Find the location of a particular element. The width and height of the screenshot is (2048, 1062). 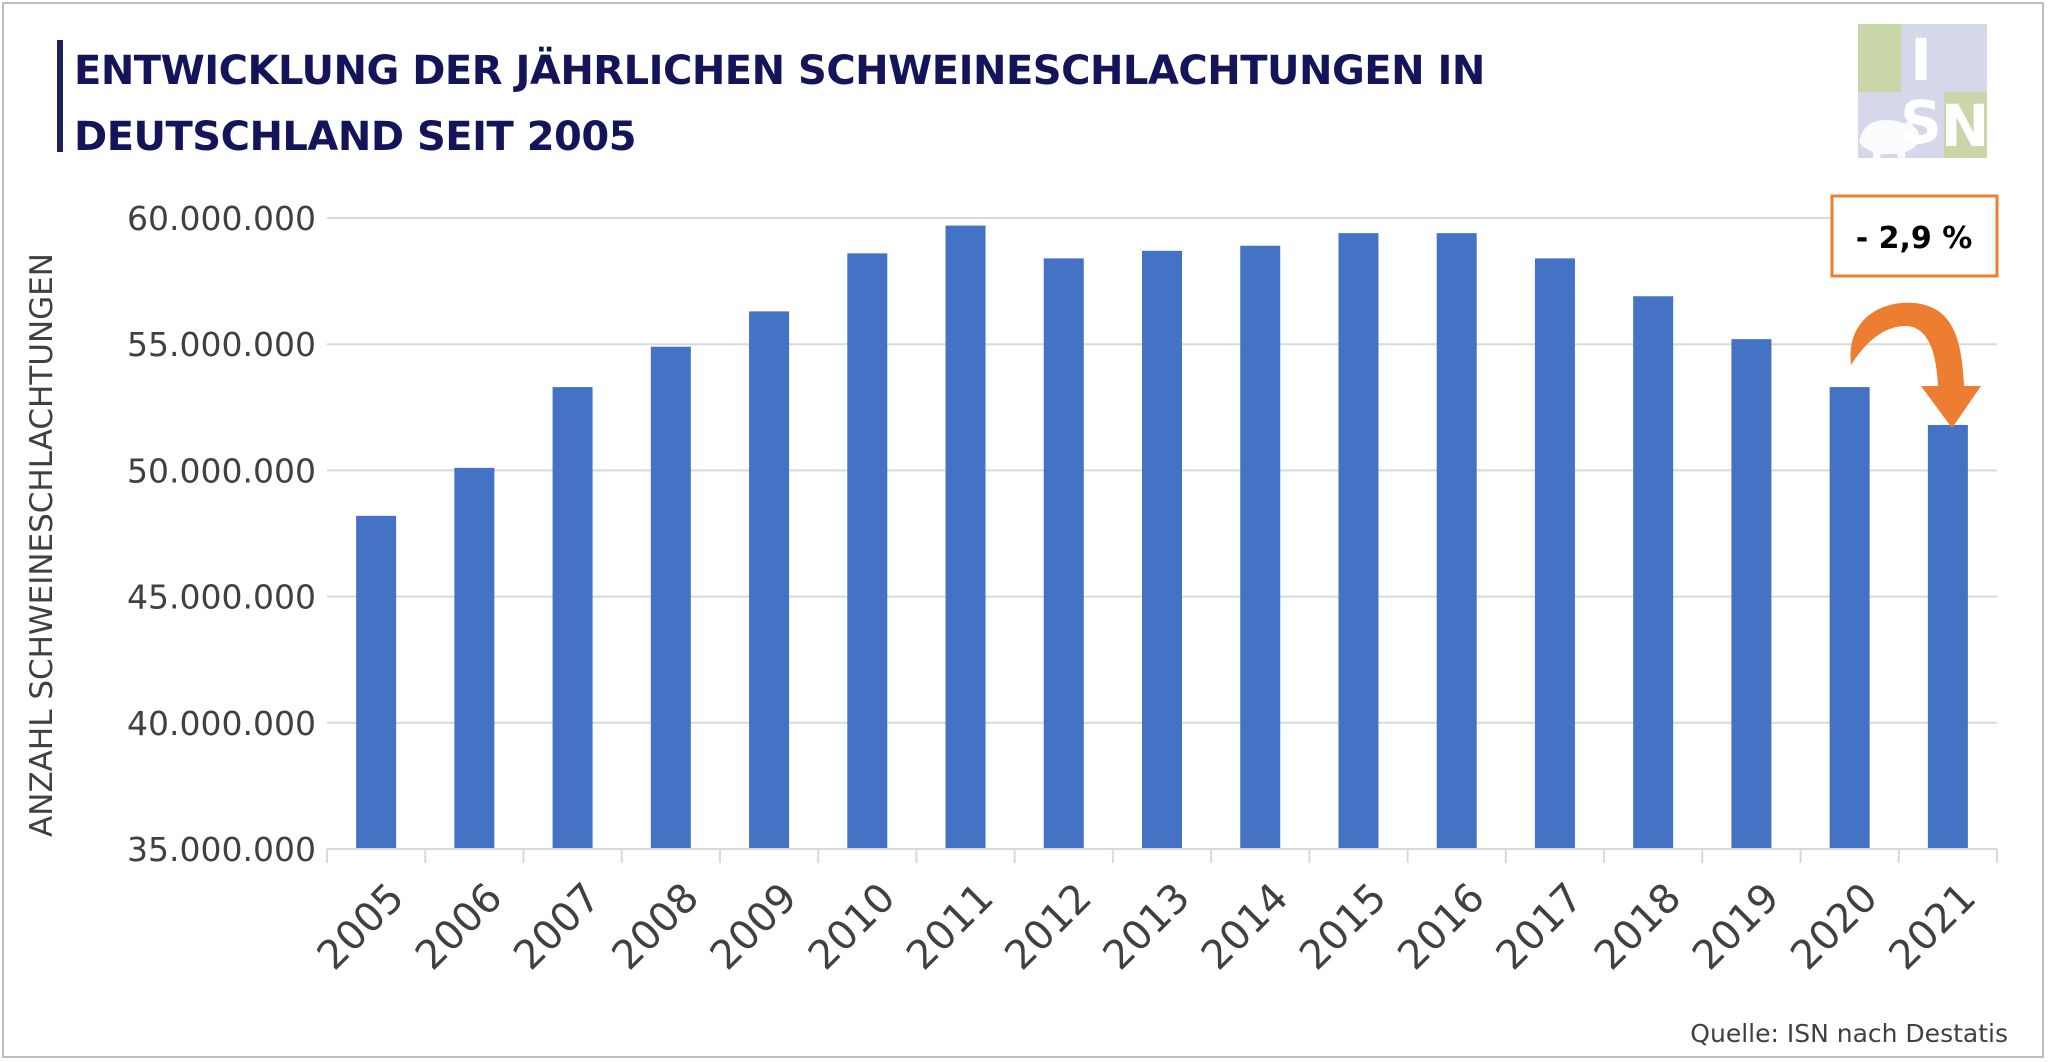

bar-2017 is located at coordinates (1554, 553).